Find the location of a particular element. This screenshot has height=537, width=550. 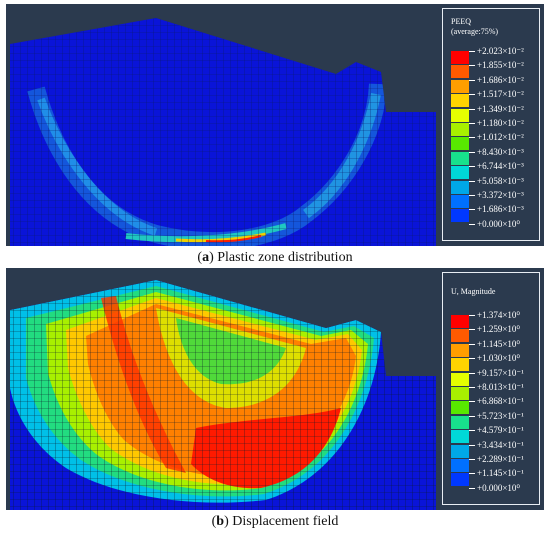

legend-value: +1.686×10⁻³ is located at coordinates (500, 209).